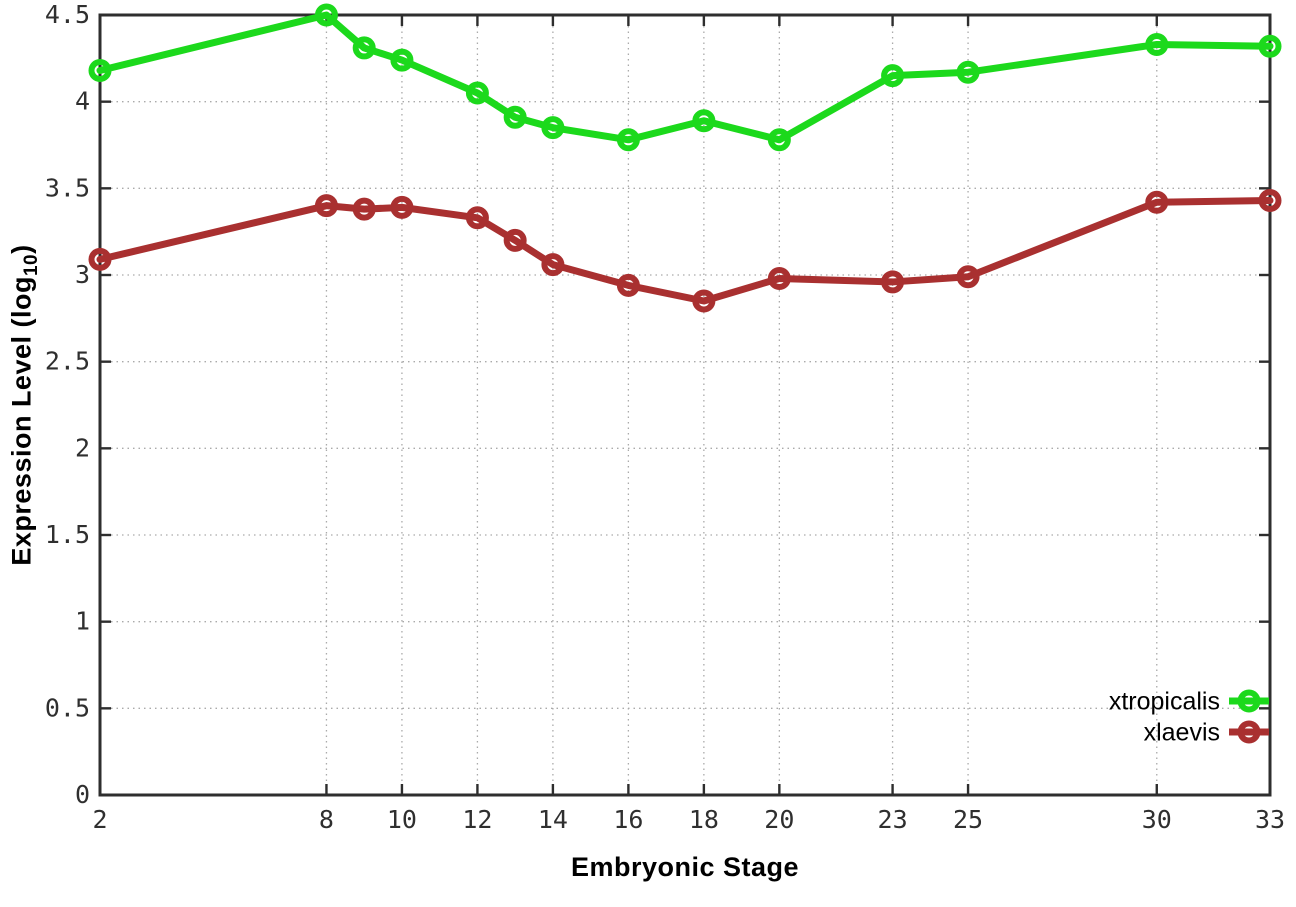 This screenshot has height=907, width=1296. I want to click on x-tick-label: 25, so click(968, 819).